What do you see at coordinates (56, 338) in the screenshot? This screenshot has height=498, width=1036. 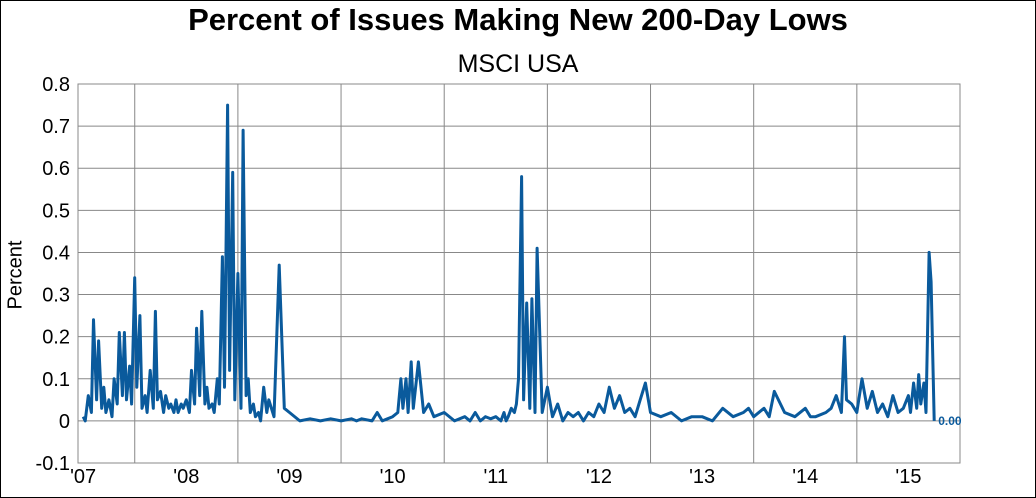 I see `y-tick-label: 0.2` at bounding box center [56, 338].